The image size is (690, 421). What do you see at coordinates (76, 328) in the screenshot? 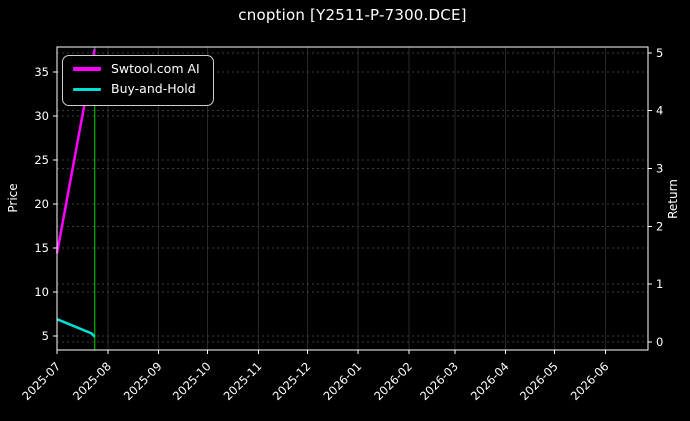
I see `series-line-buy-and-hold` at bounding box center [76, 328].